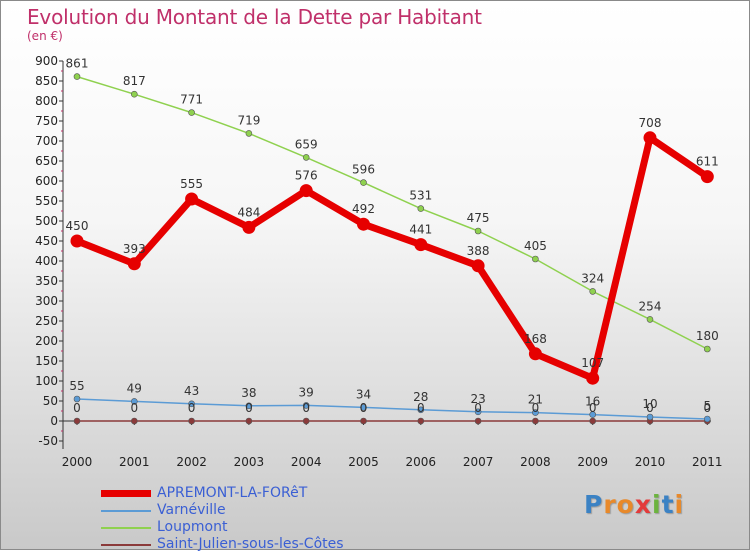 The height and width of the screenshot is (554, 750). What do you see at coordinates (535, 462) in the screenshot?
I see `x-tick-label: 2008` at bounding box center [535, 462].